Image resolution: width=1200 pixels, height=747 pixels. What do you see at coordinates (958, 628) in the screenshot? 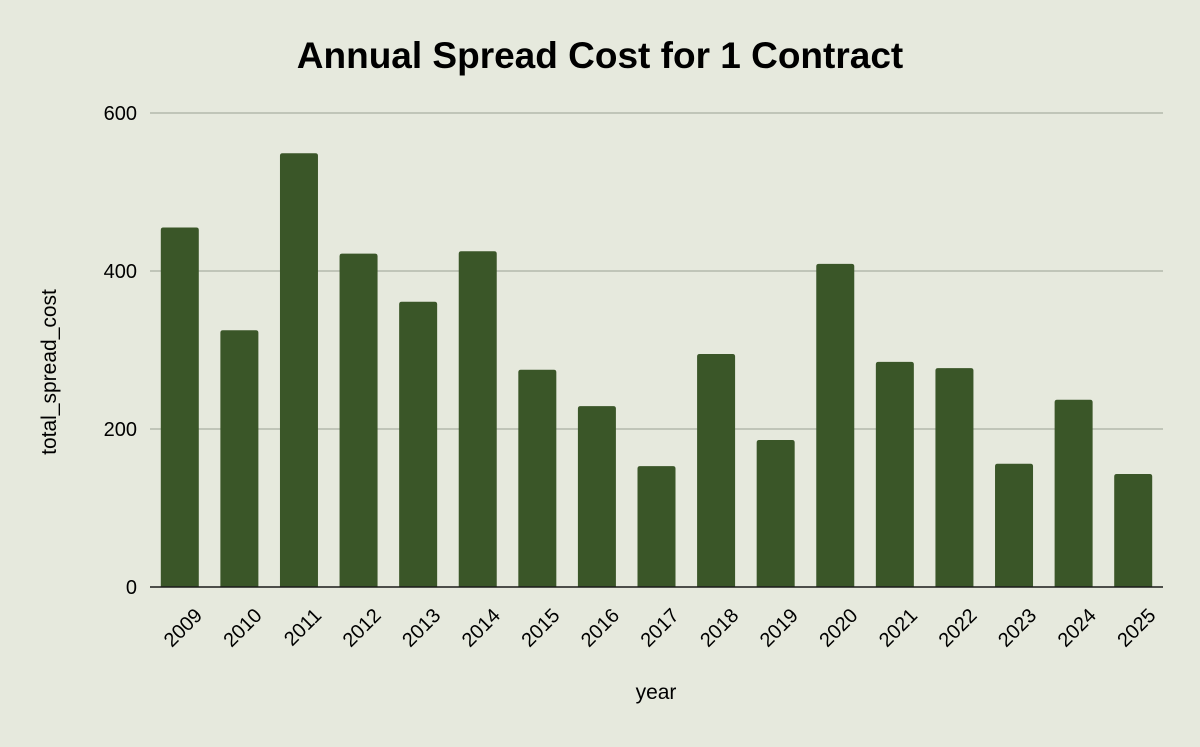
I see `x-tick-label: 2022` at bounding box center [958, 628].